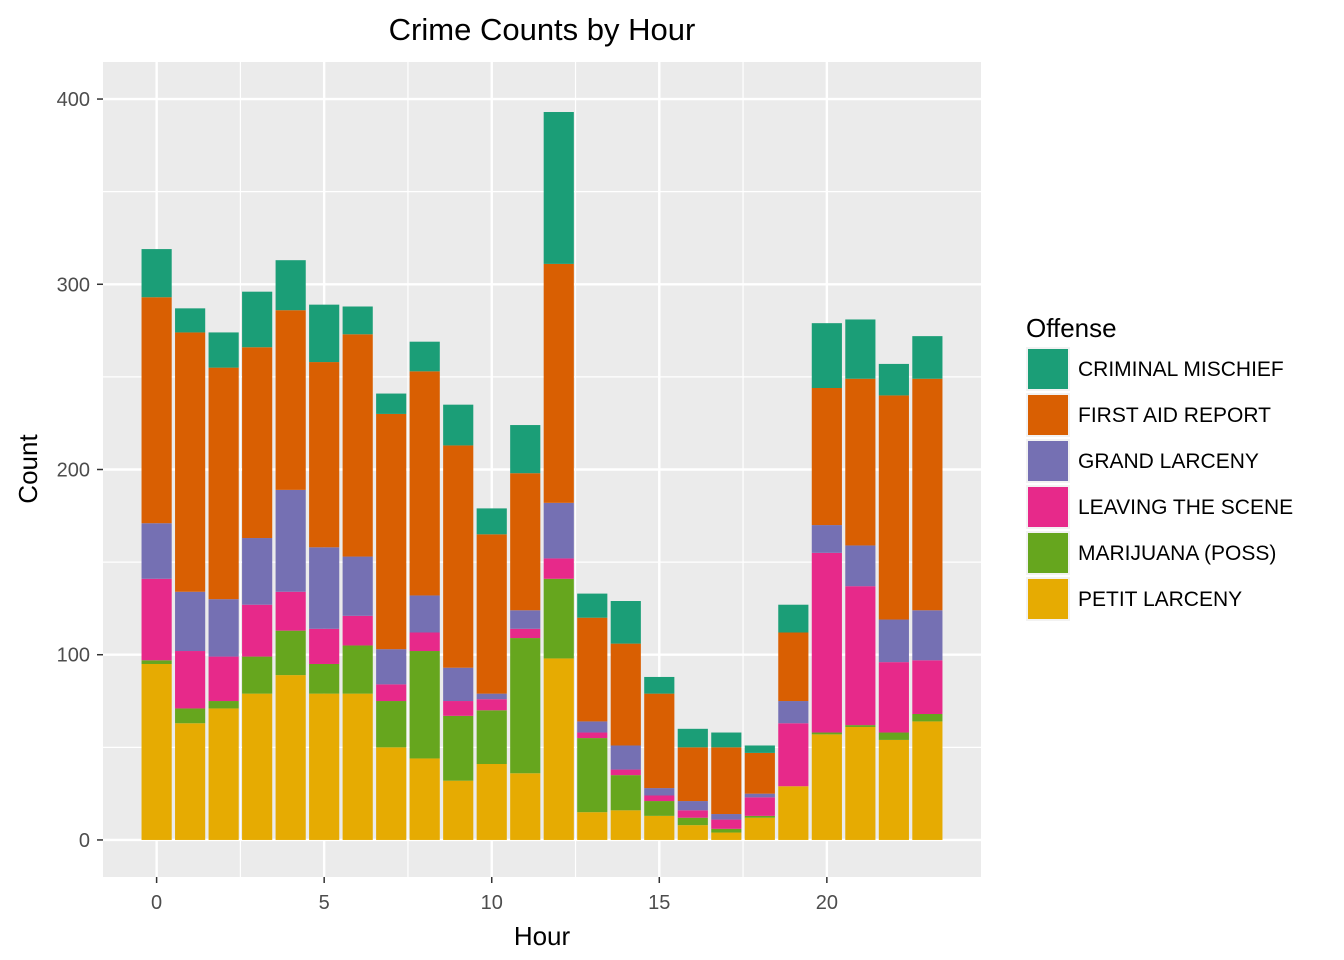 The height and width of the screenshot is (960, 1344). I want to click on legend-swatch-first-aid-report, so click(1048, 415).